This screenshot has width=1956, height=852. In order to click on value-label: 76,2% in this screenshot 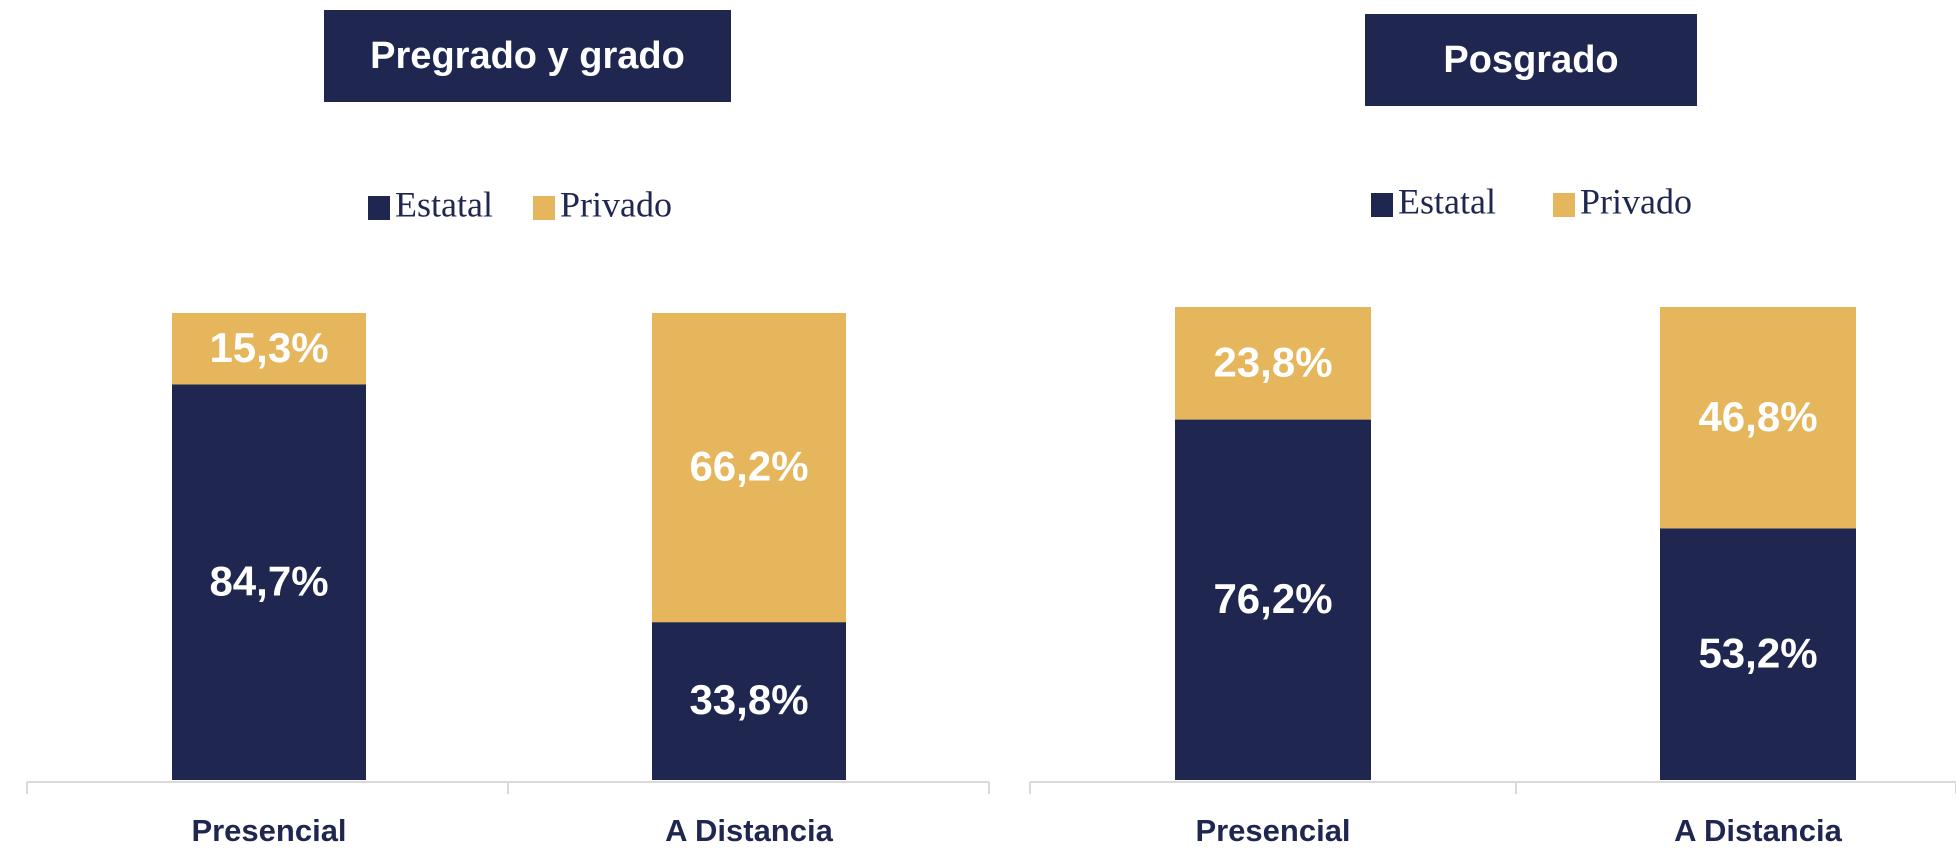, I will do `click(1272, 598)`.